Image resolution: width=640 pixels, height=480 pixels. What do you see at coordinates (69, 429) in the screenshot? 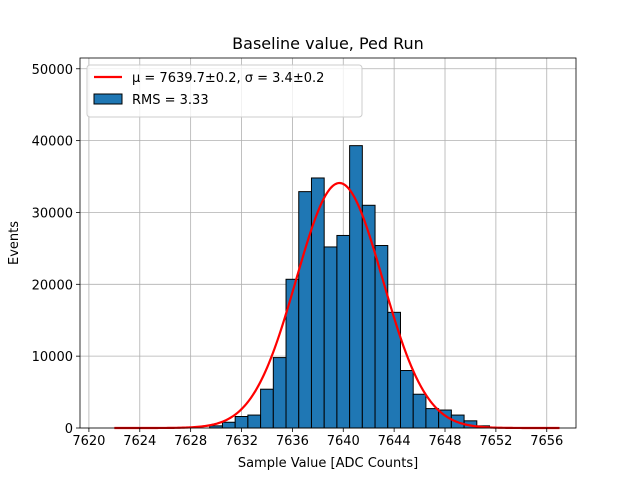
I see `y-tick-label: 0` at bounding box center [69, 429].